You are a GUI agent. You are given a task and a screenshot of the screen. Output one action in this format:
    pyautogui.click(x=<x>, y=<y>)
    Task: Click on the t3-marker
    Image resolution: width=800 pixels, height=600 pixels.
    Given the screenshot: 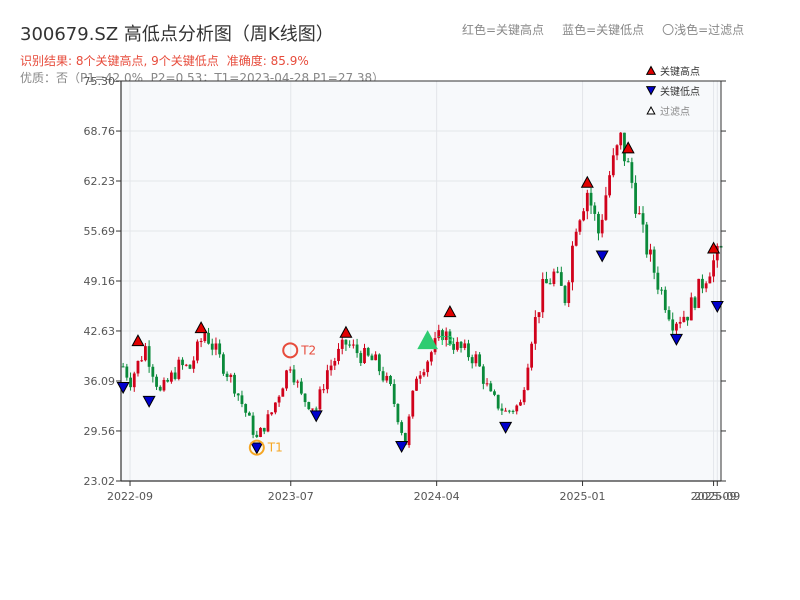 What is the action you would take?
    pyautogui.click(x=427, y=340)
    